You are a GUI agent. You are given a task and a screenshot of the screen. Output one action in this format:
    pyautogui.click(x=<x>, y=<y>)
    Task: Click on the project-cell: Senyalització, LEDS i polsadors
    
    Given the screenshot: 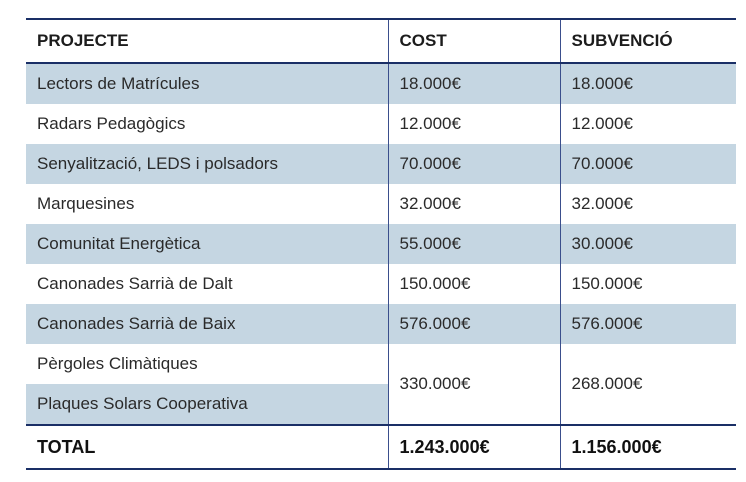 What is the action you would take?
    pyautogui.click(x=207, y=164)
    